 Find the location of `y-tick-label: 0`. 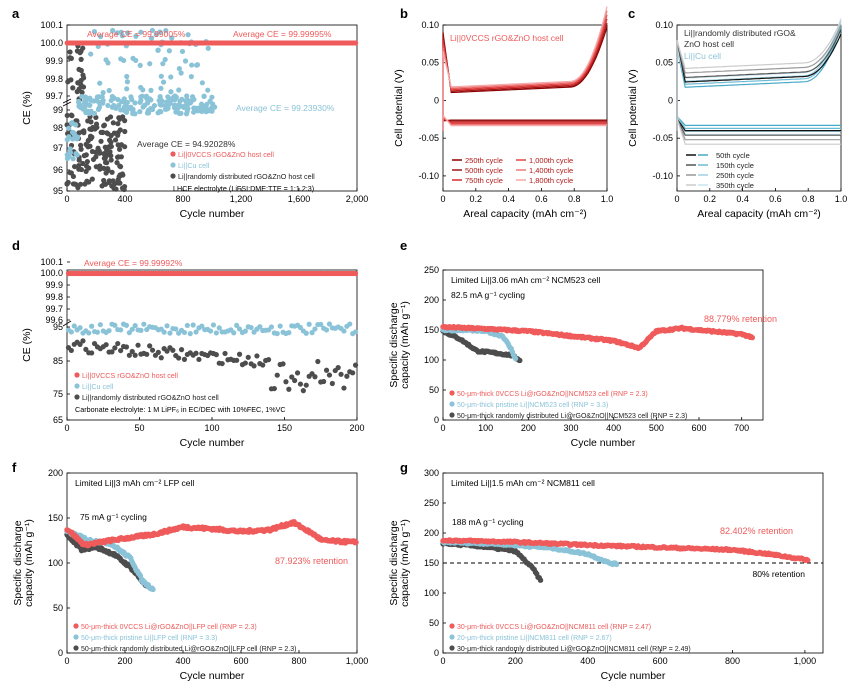

y-tick-label: 0 is located at coordinates (436, 653).